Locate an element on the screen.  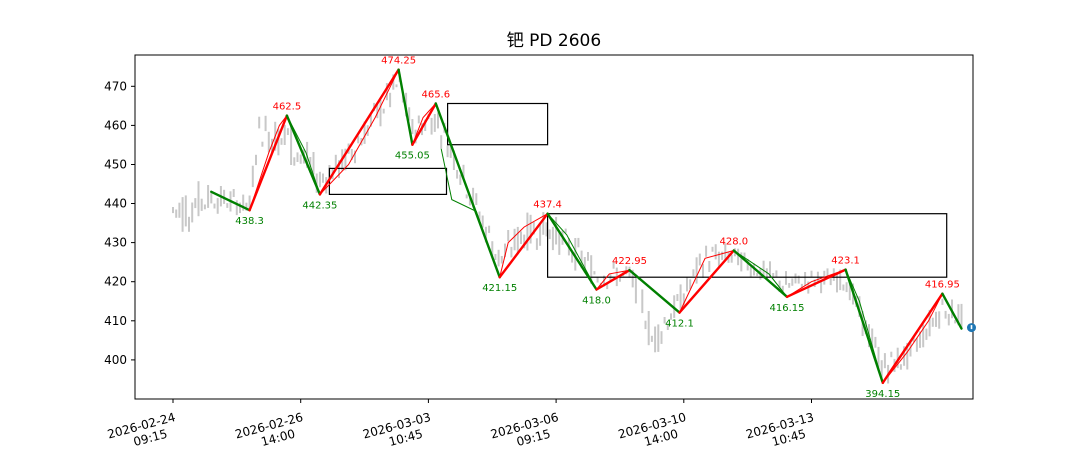
low-pivot-label: 438.3 is located at coordinates (249, 221).